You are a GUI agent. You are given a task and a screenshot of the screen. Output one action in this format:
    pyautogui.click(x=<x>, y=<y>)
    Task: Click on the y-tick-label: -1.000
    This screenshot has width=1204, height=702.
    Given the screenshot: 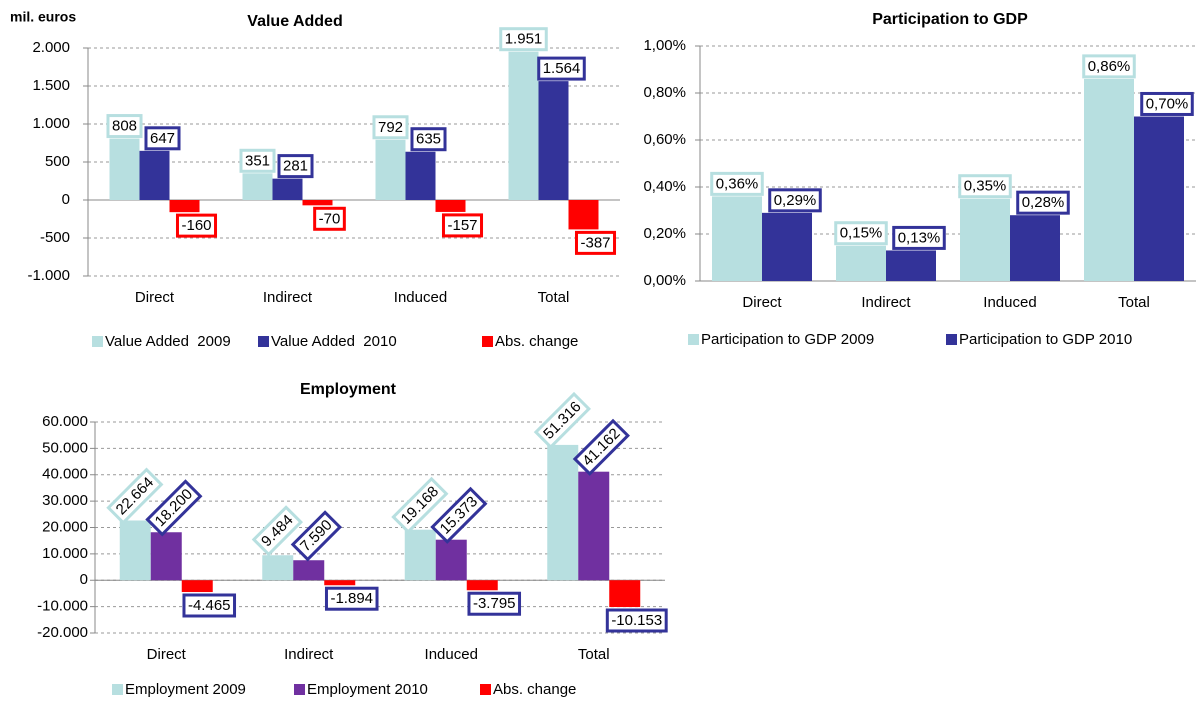 What is the action you would take?
    pyautogui.click(x=48, y=275)
    